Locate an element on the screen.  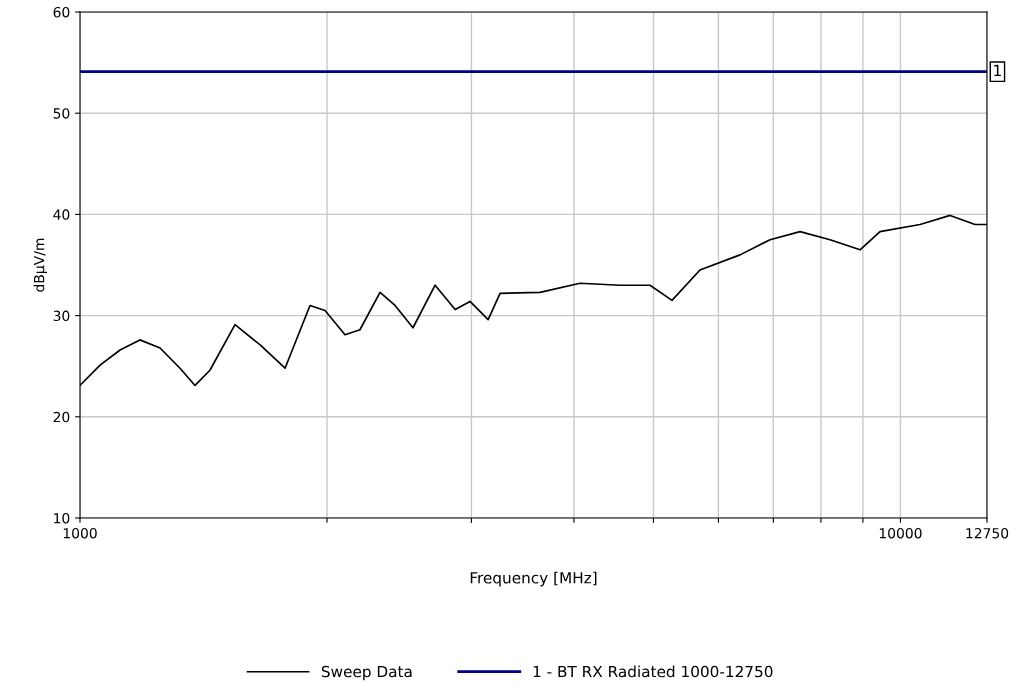
annotation: 1 is located at coordinates (997, 70).